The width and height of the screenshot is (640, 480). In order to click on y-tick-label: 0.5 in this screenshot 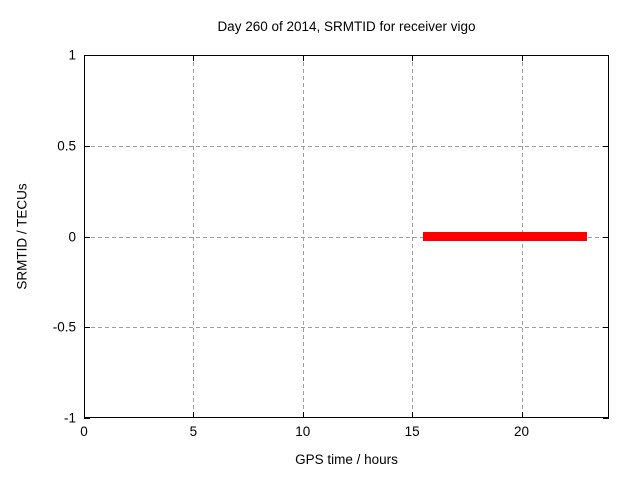, I will do `click(66, 146)`.